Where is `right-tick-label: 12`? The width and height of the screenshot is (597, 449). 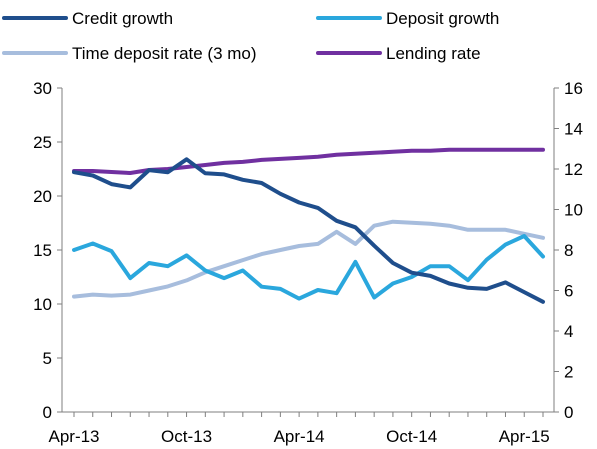 right-tick-label: 12 is located at coordinates (573, 169).